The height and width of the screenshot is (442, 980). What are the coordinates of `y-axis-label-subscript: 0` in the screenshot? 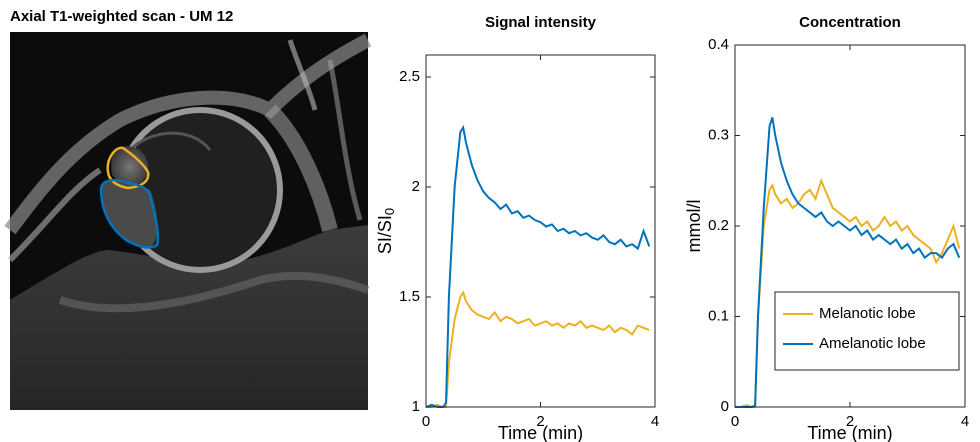 It's located at (389, 211).